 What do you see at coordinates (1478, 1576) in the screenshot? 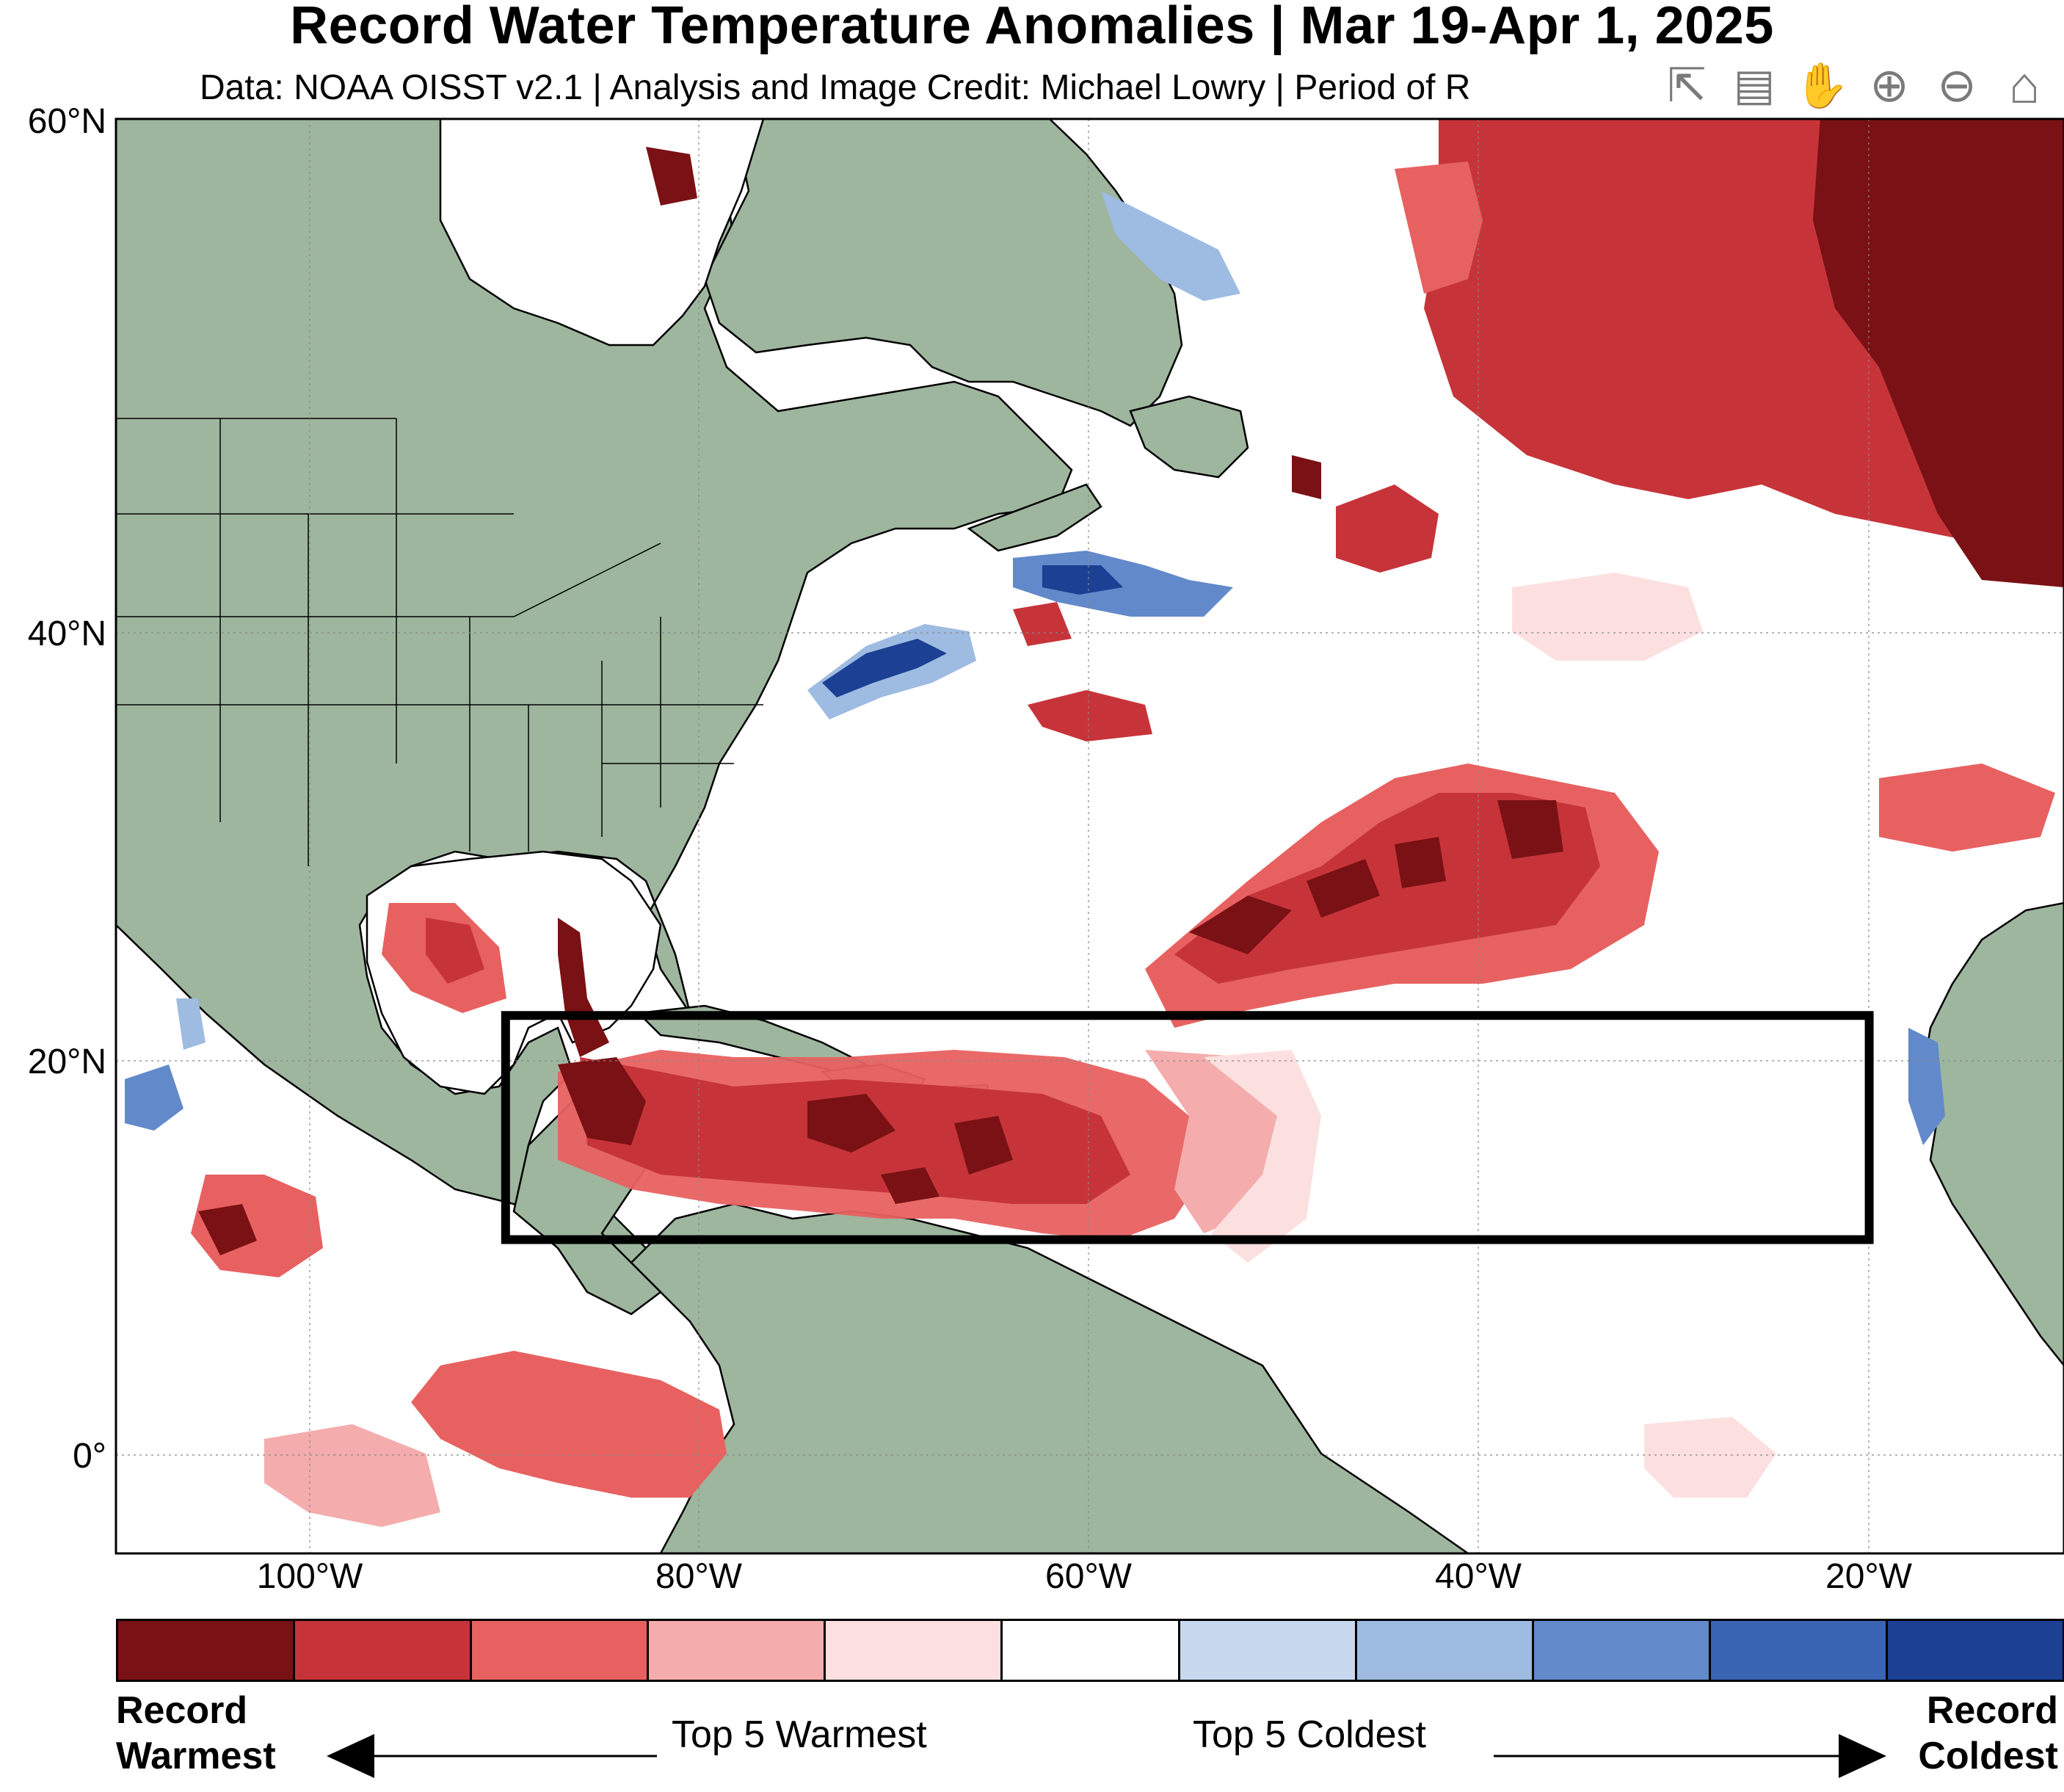
I see `lon-tick-40w: 40°W` at bounding box center [1478, 1576].